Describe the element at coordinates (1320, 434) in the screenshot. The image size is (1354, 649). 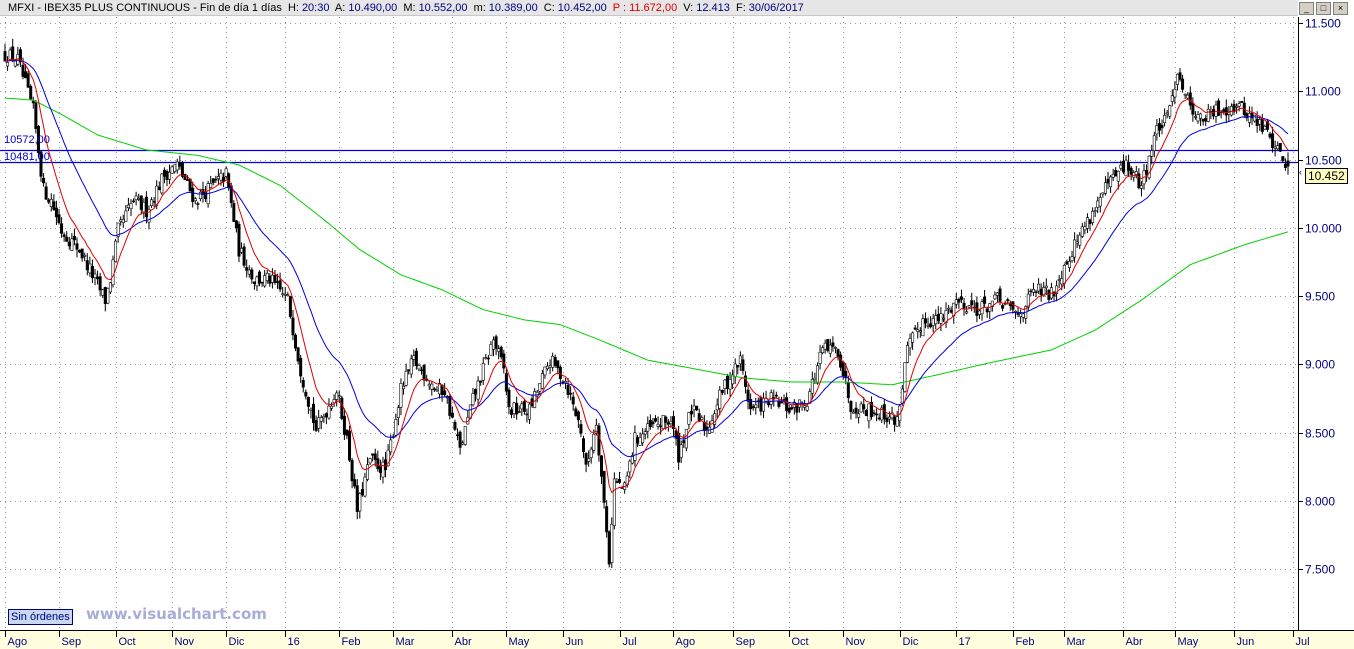
I see `y-tick-label: 8.500` at that location.